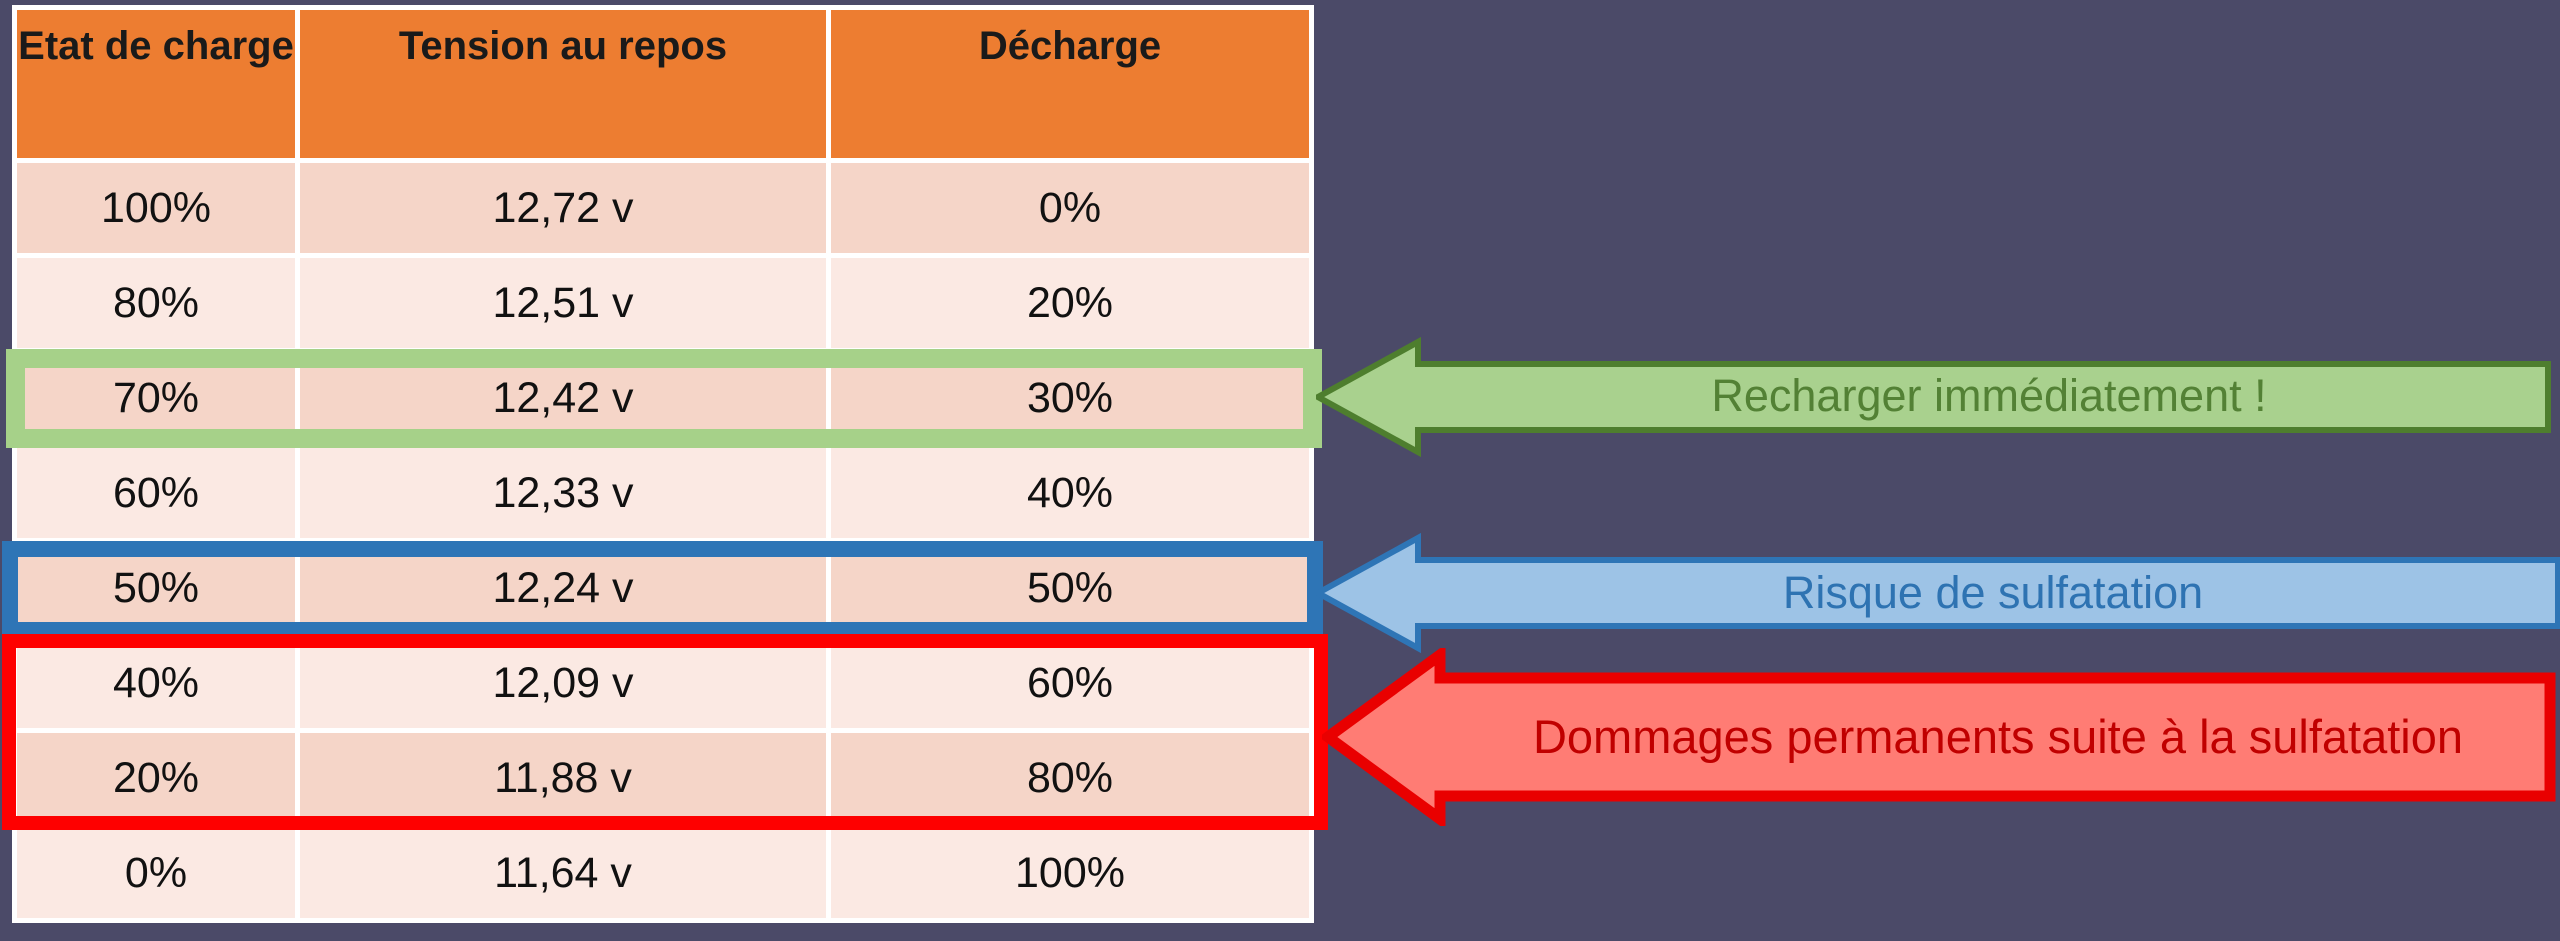 The image size is (2560, 941). Describe the element at coordinates (563, 493) in the screenshot. I see `table-cell: 12,33 v` at that location.